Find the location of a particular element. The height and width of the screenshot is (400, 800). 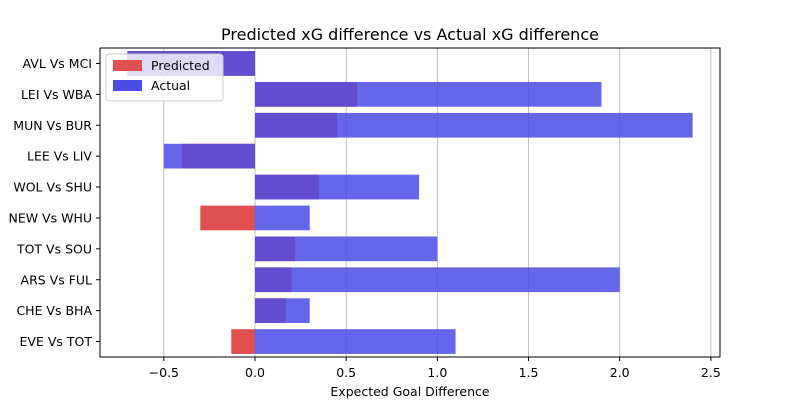

x-tick-label: 2.5 is located at coordinates (711, 372).